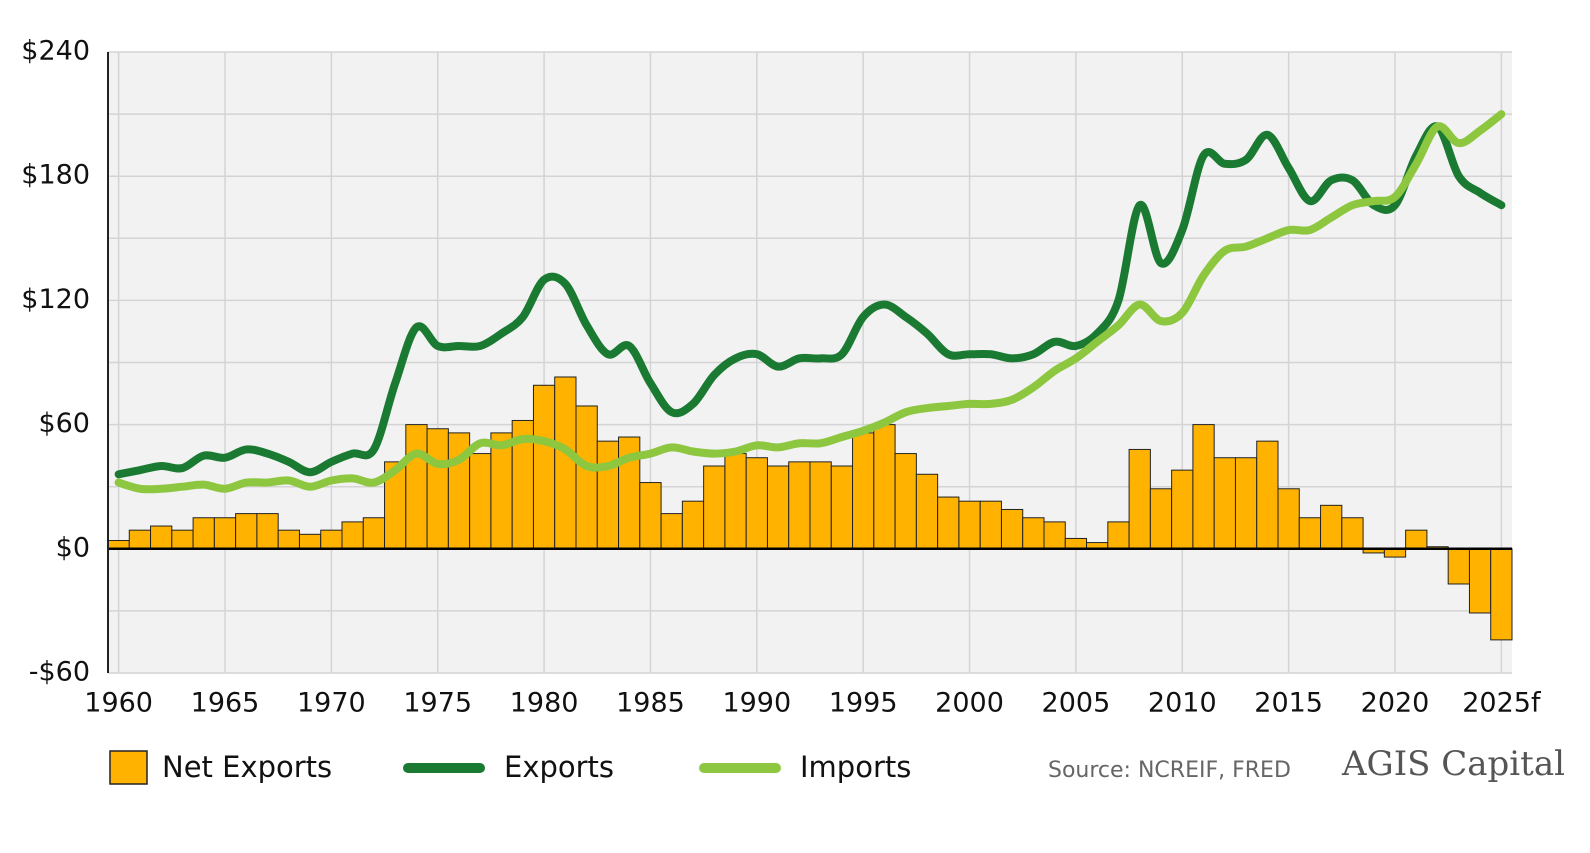  What do you see at coordinates (1076, 703) in the screenshot?
I see `x-tick-label: 2005` at bounding box center [1076, 703].